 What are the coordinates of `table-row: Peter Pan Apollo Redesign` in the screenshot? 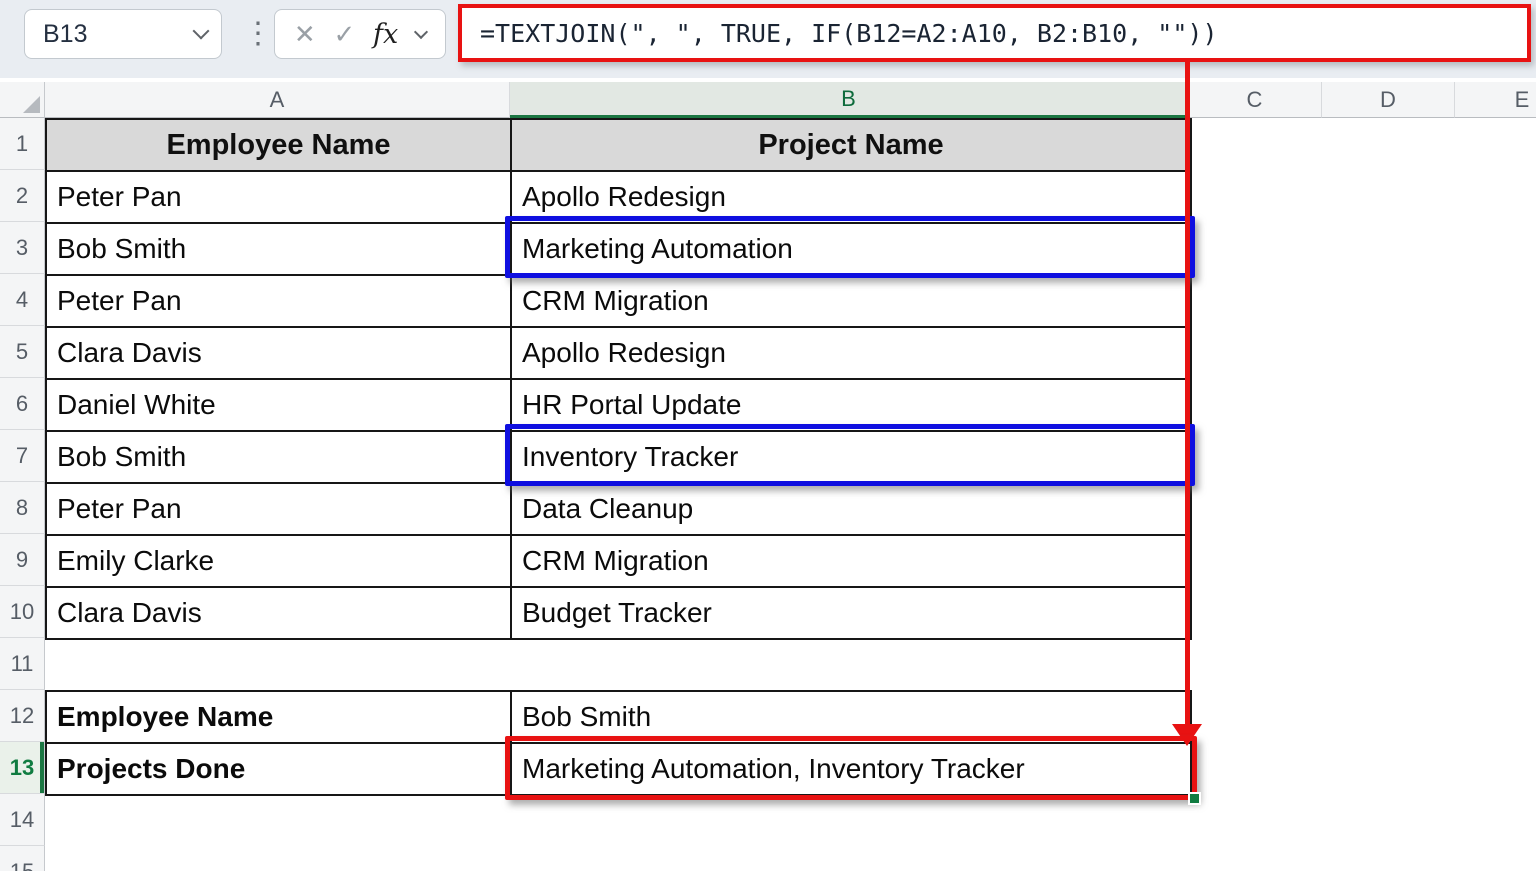 It's located at (618, 197).